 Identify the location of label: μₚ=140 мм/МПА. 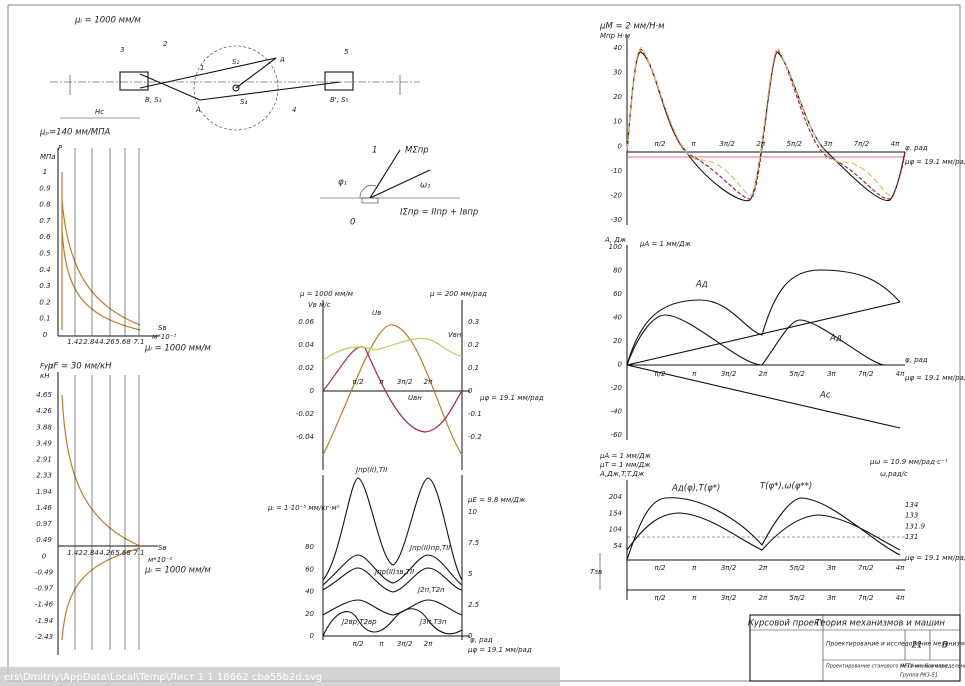
(75, 133).